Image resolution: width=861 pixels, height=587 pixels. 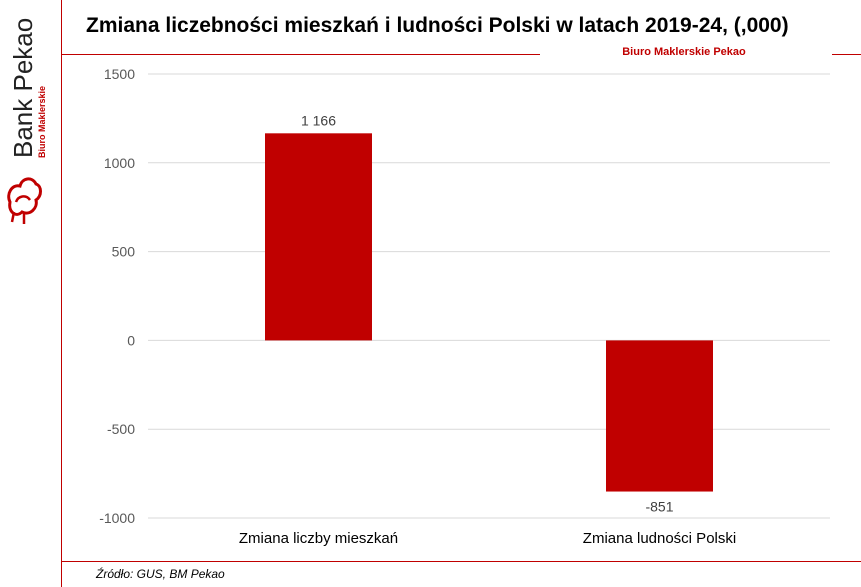 I want to click on brand-name: Bank Pekao, so click(x=23, y=88).